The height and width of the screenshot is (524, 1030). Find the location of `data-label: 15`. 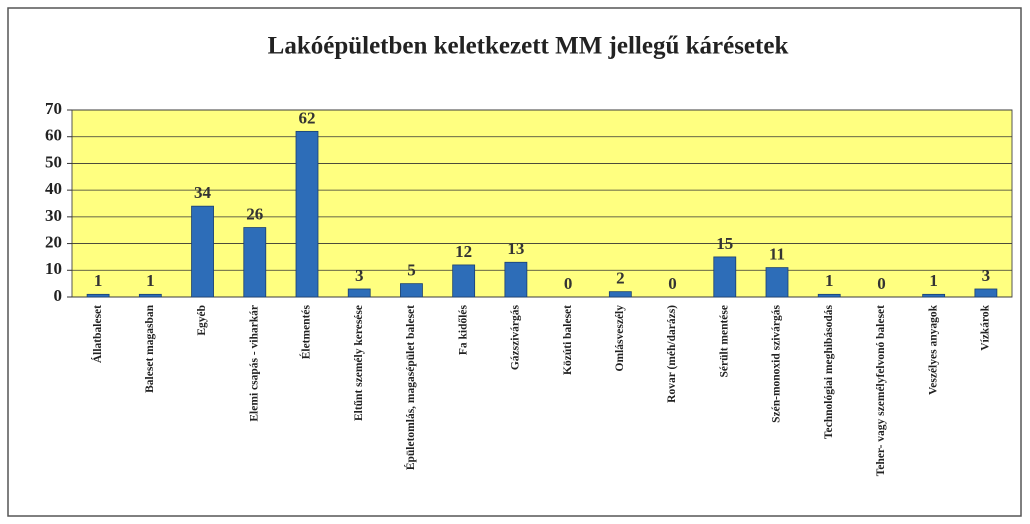

data-label: 15 is located at coordinates (724, 243).